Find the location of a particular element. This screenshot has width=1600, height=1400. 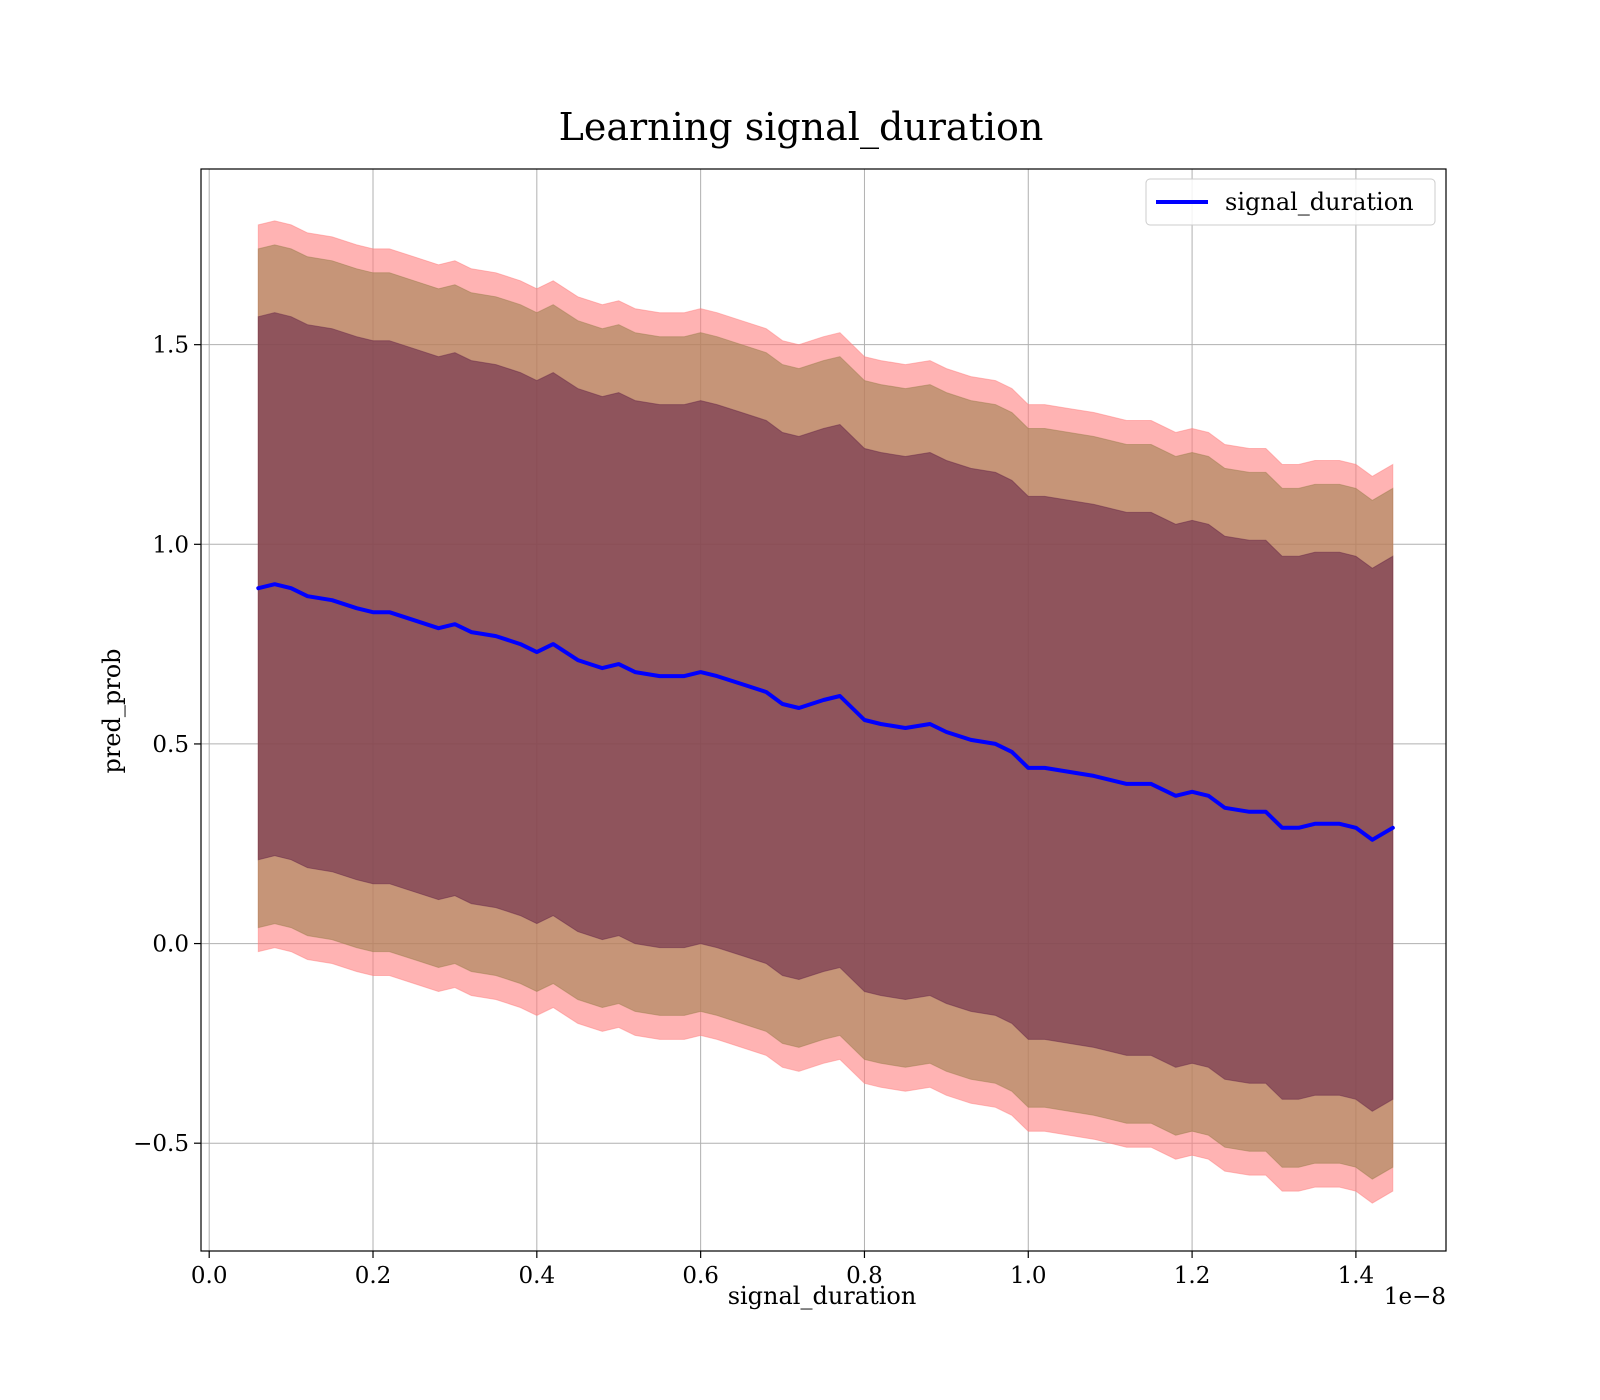

legend-box is located at coordinates (1290, 202).